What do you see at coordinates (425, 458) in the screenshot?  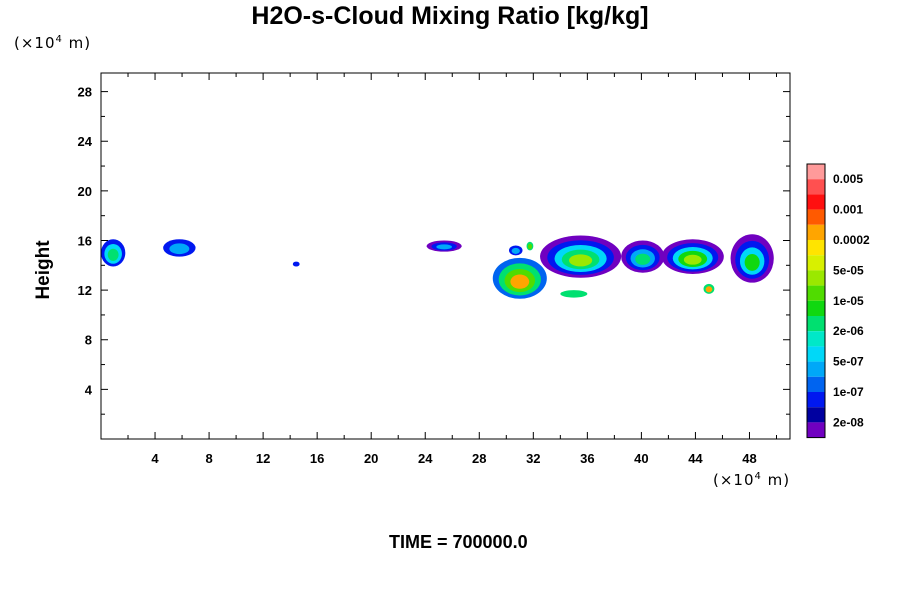 I see `x-tick-label: 24` at bounding box center [425, 458].